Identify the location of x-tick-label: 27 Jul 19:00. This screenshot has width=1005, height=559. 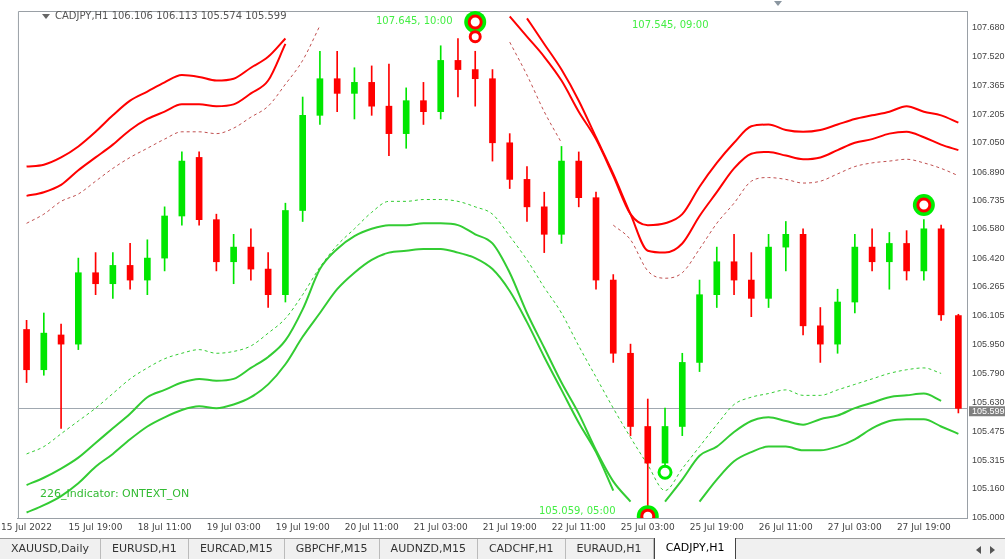
(924, 526).